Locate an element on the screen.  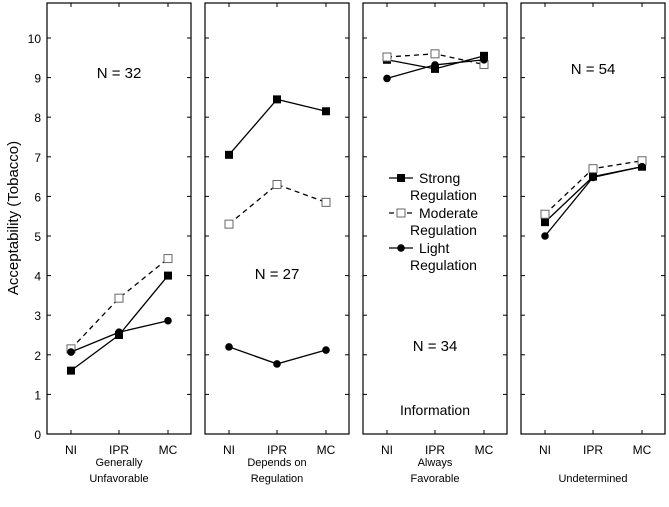
y-tick-label: 4 is located at coordinates (37, 277).